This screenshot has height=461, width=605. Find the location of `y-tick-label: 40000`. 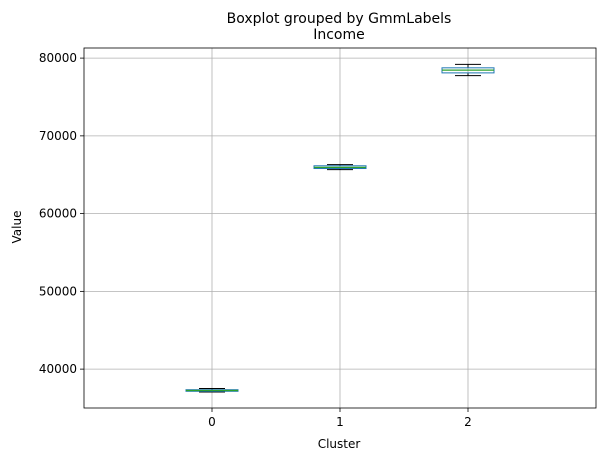

y-tick-label: 40000 is located at coordinates (58, 369).